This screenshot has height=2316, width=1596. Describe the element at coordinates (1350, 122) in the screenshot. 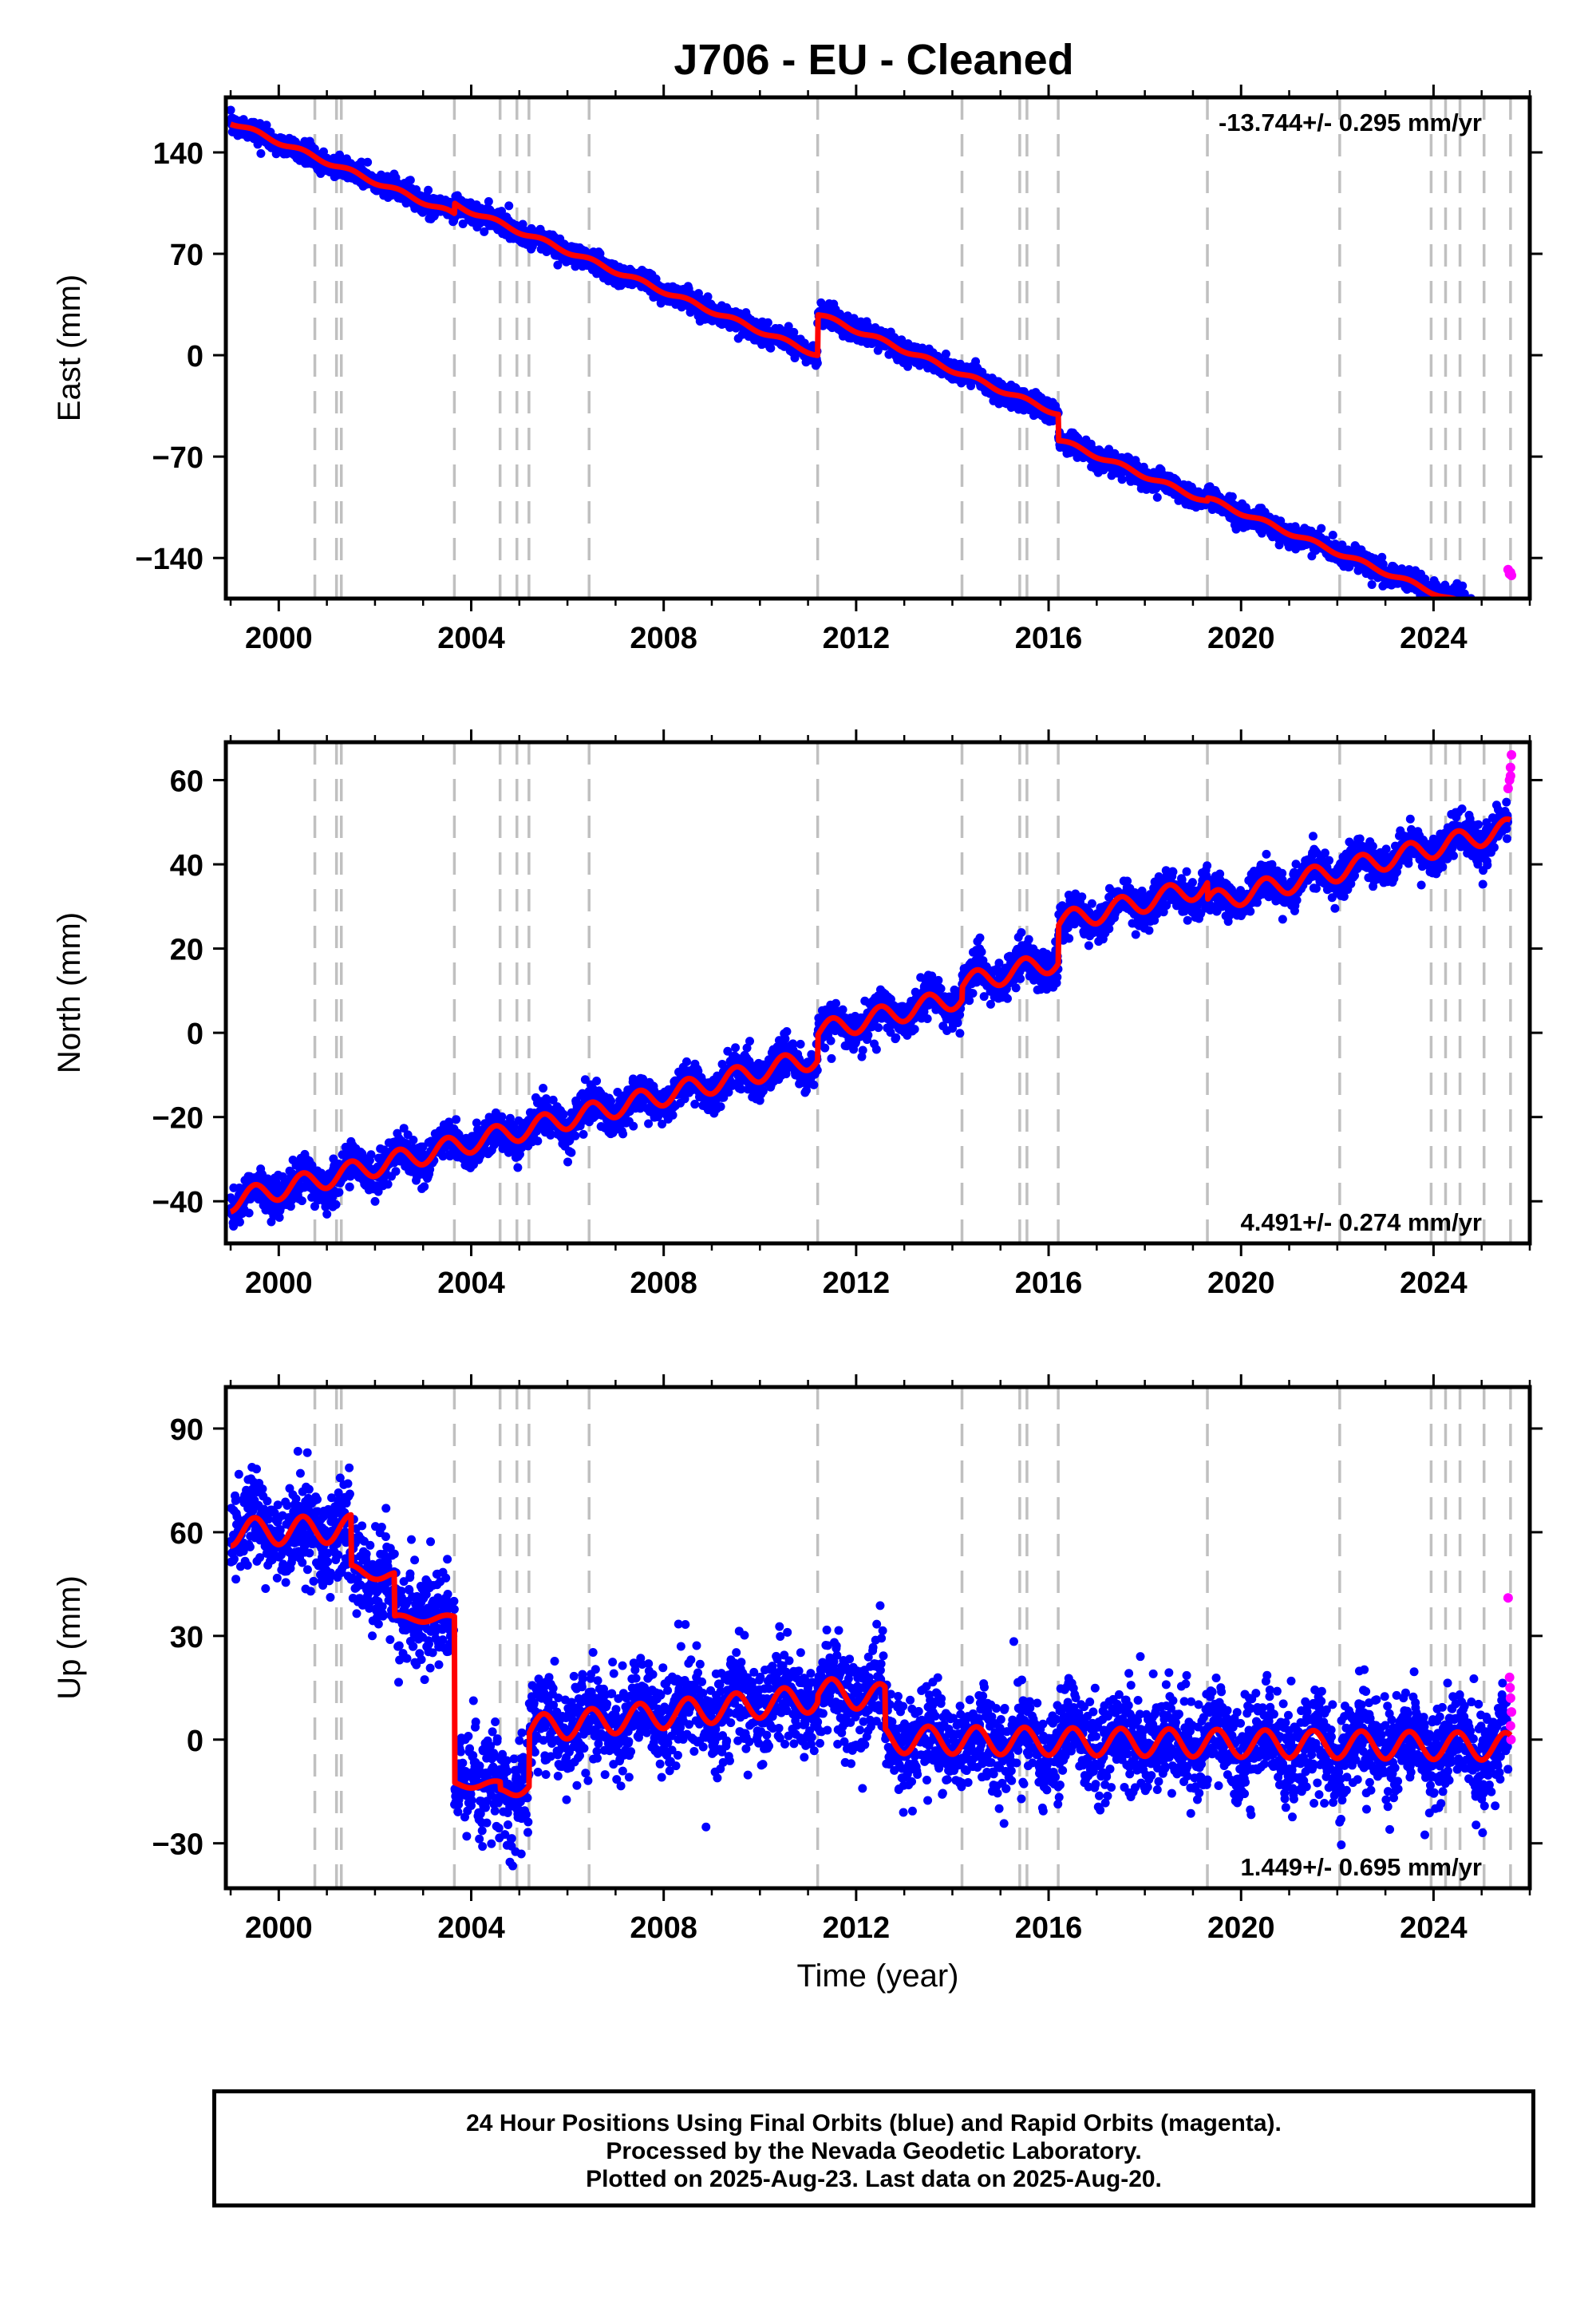

I see `east-rate-label: -13.744+/- 0.295 mm/yr` at that location.